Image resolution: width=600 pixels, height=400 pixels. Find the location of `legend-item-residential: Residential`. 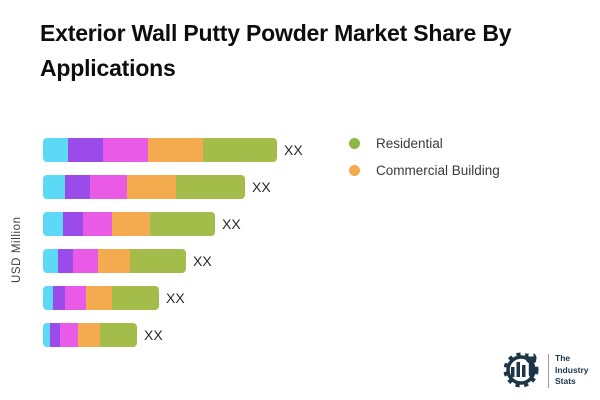

legend-item-residential: Residential is located at coordinates (424, 143).